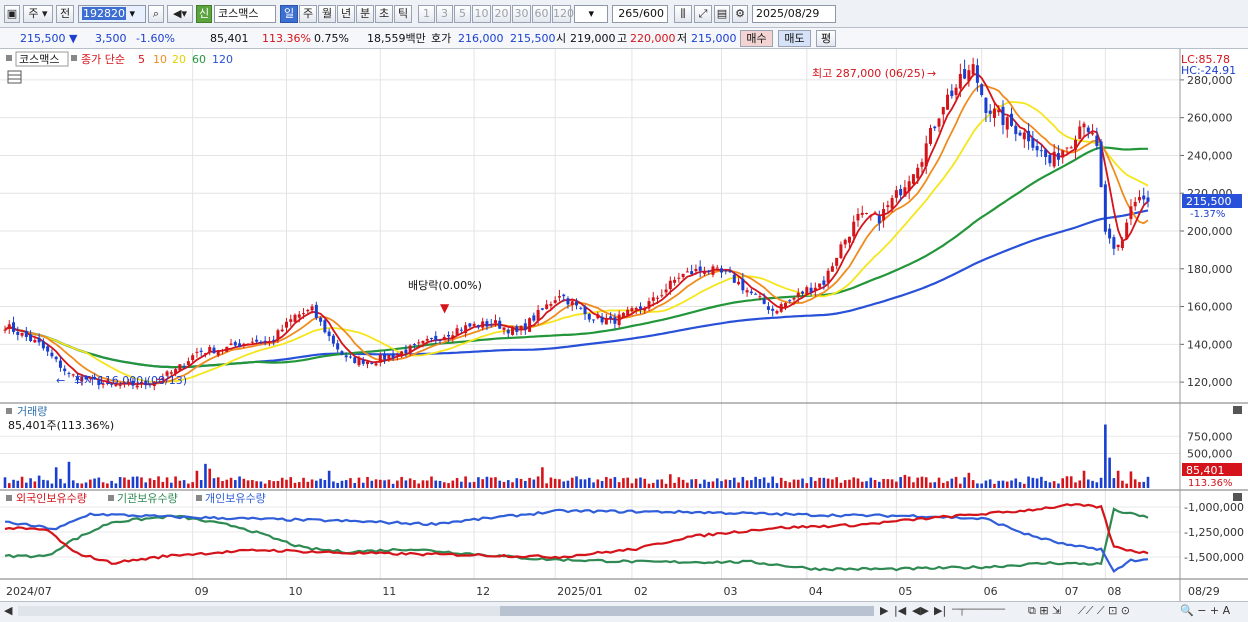 This screenshot has height=622, width=1248. Describe the element at coordinates (308, 14) in the screenshot. I see `tab-week: 주` at that location.